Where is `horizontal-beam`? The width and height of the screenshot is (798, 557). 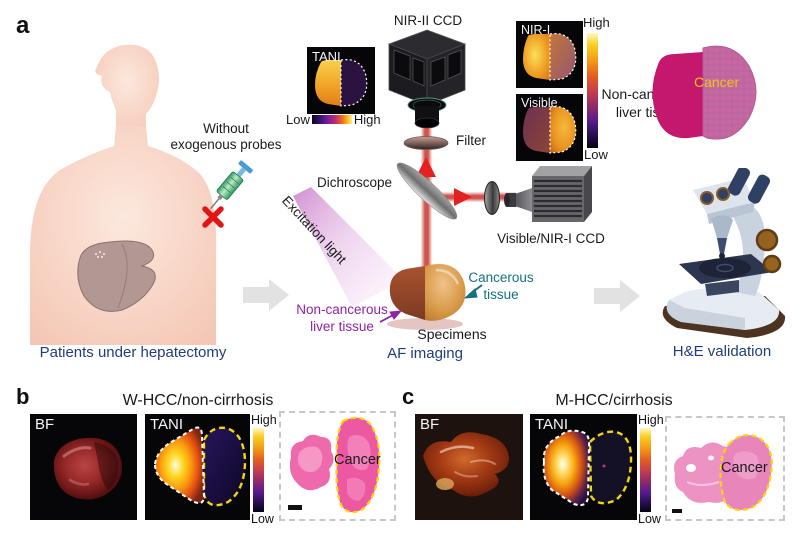
horizontal-beam is located at coordinates (472, 197).